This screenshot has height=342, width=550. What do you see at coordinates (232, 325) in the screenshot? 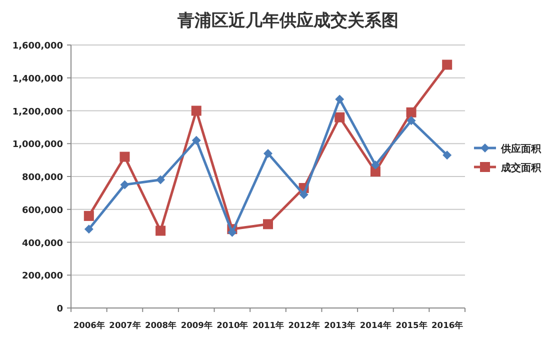
I see `x-tick-label: 2010年` at bounding box center [232, 325].